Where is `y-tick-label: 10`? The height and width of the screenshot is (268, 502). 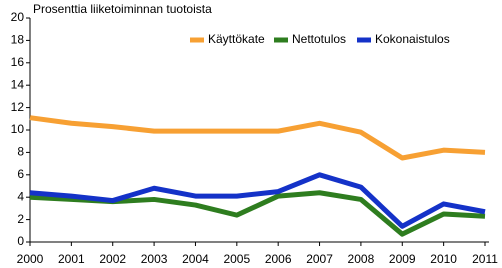 y-tick-label: 10 is located at coordinates (18, 129).